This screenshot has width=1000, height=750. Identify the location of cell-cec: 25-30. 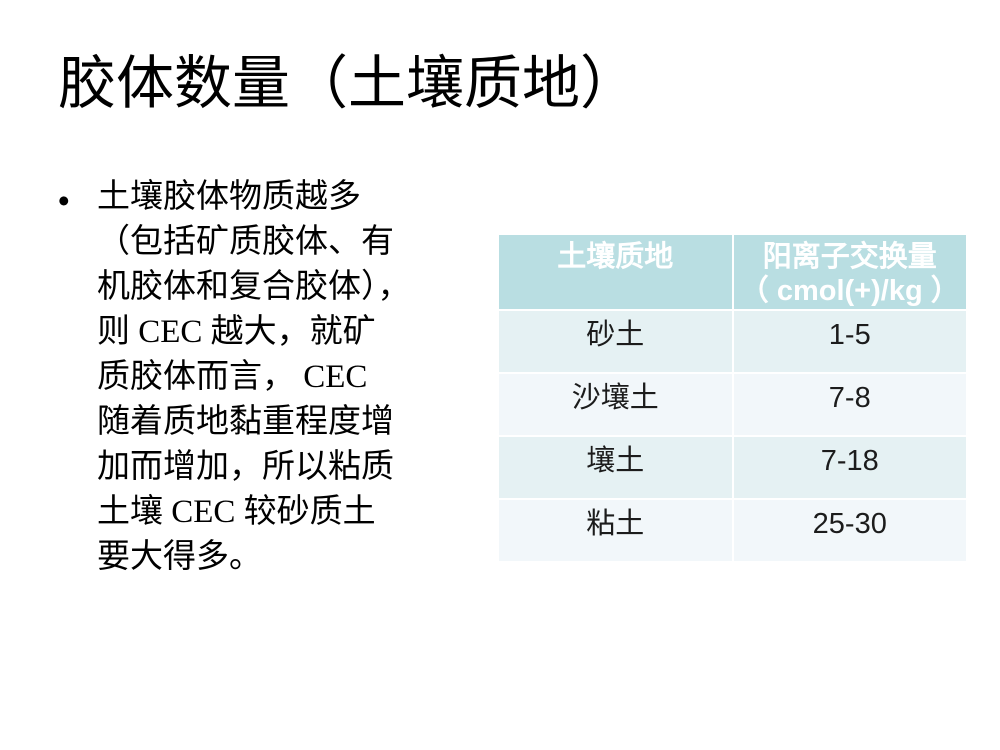
(849, 530).